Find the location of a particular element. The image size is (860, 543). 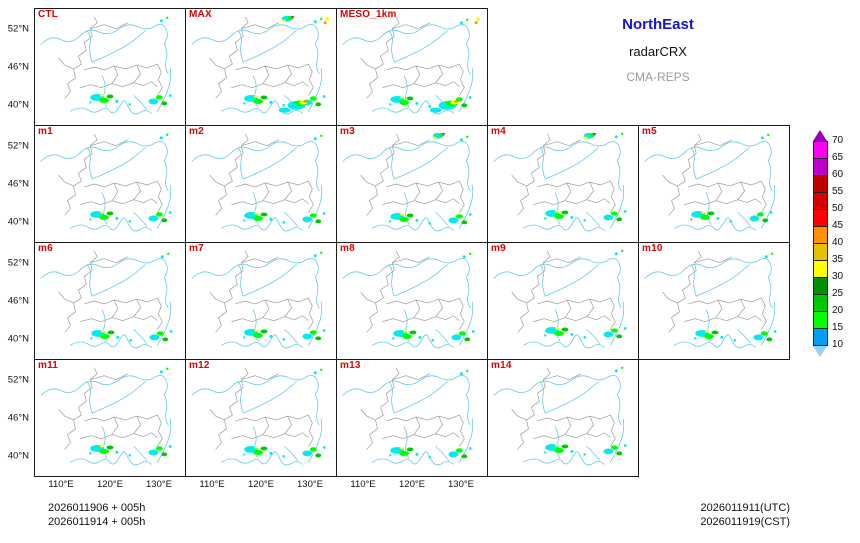

x-axis-col2: 110°E 120°E 130°E is located at coordinates (261, 485).